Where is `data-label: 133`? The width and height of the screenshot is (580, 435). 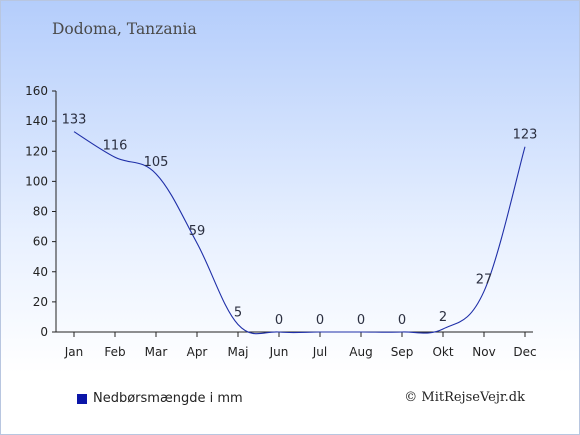 data-label: 133 is located at coordinates (74, 120).